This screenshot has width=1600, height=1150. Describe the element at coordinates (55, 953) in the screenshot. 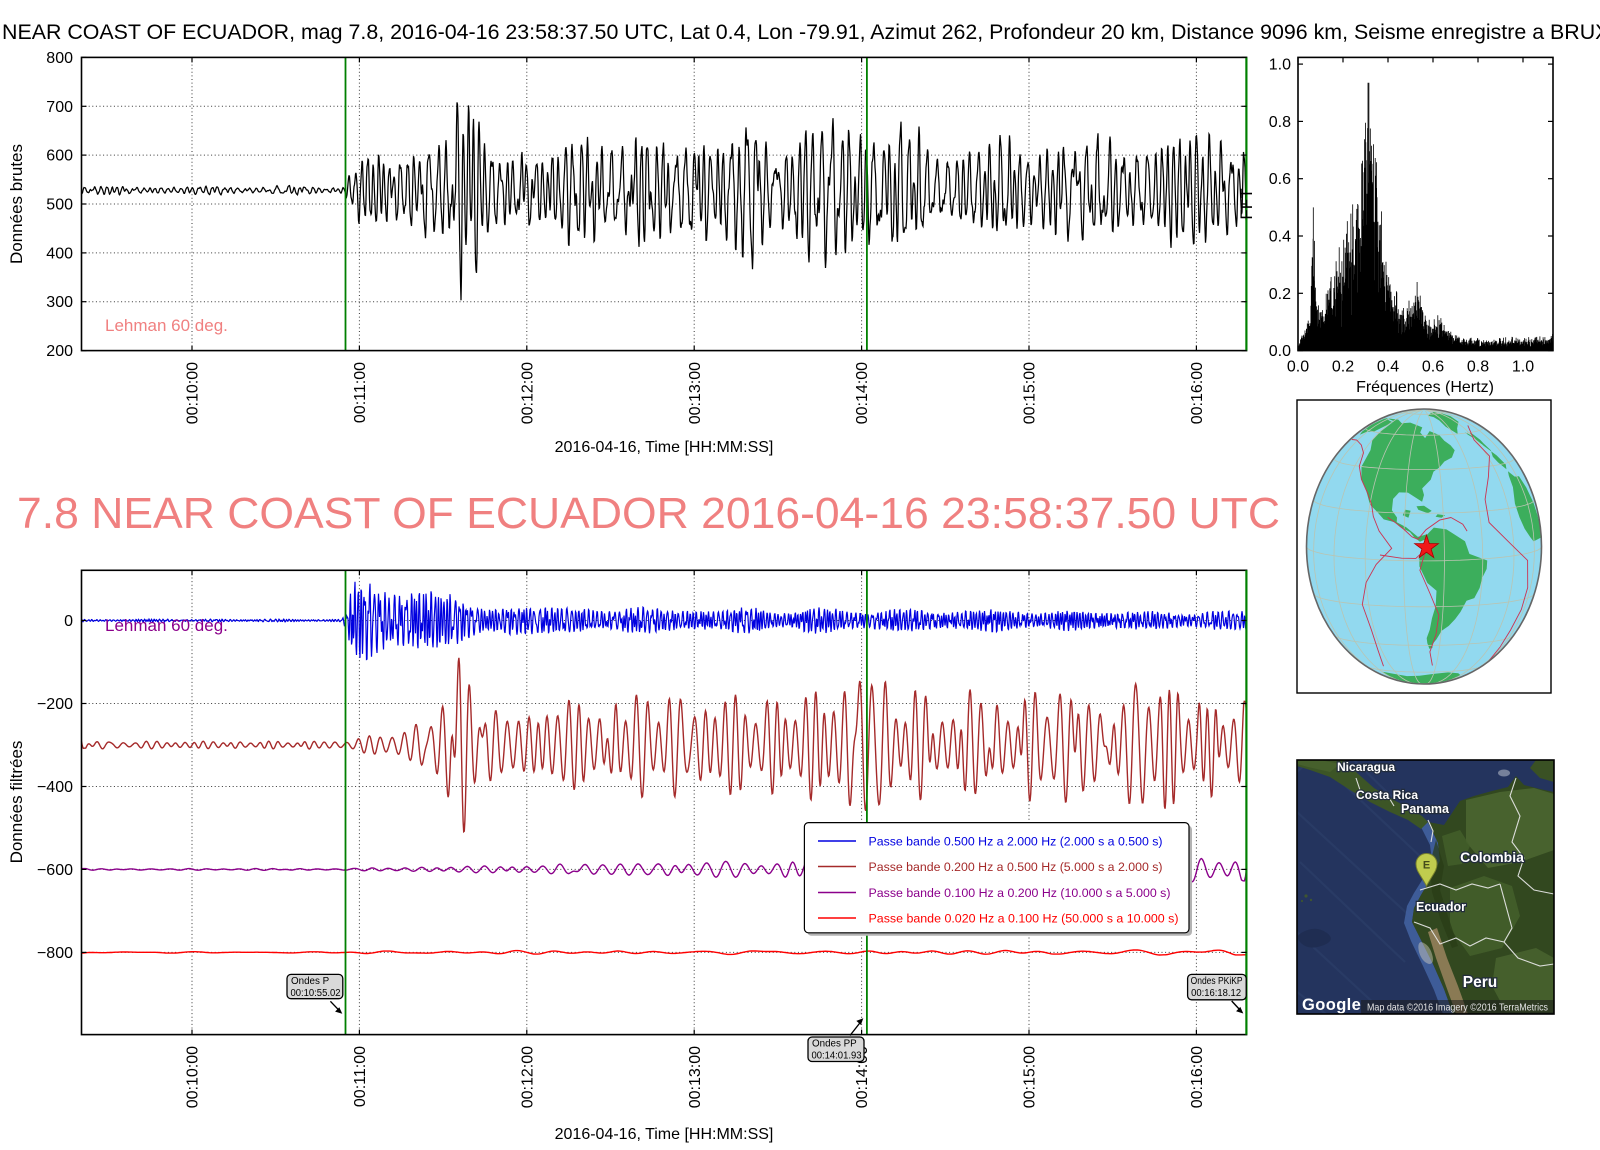

I see `svg-text: −800` at that location.